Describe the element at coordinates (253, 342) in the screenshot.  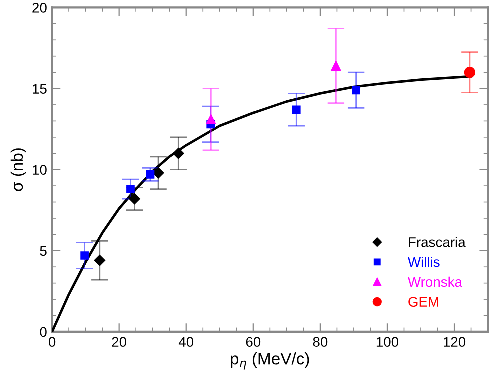
I see `x-tick-label: 60` at that location.